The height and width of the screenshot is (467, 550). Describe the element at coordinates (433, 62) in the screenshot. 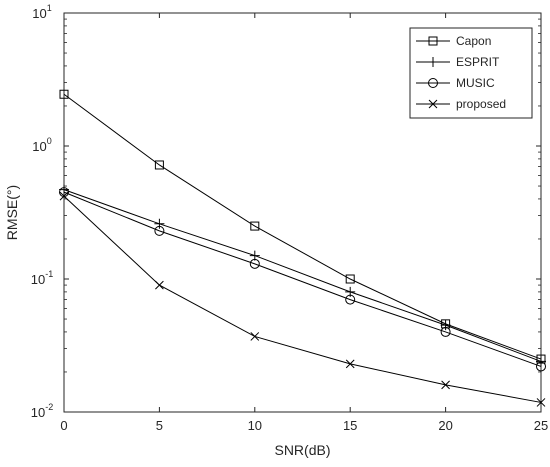

I see `legend-marker-esprit` at that location.